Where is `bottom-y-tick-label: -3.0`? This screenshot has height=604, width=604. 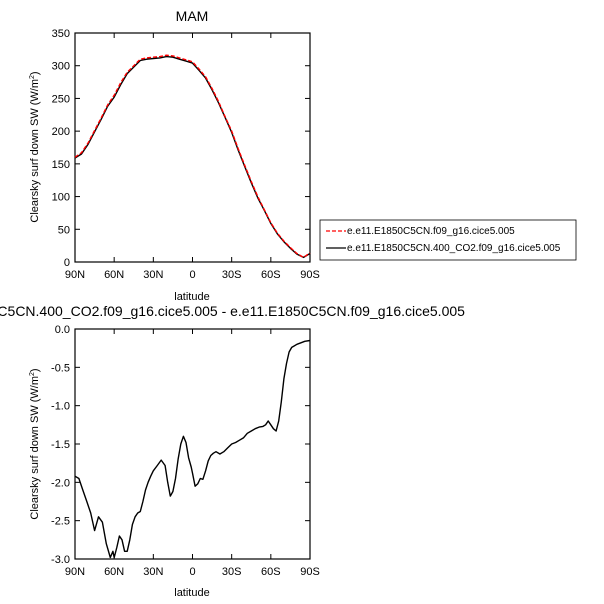 bottom-y-tick-label: -3.0 is located at coordinates (60, 560).